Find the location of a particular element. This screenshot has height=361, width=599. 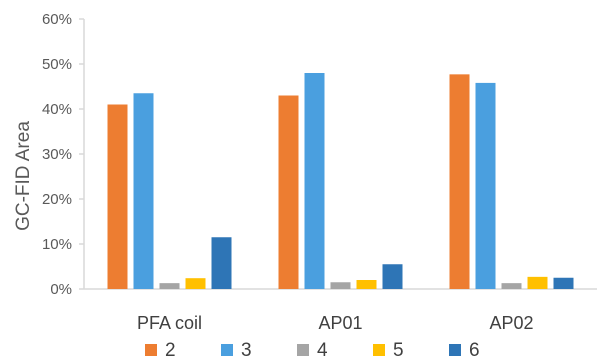

y-tick-label: 0% is located at coordinates (61, 289).